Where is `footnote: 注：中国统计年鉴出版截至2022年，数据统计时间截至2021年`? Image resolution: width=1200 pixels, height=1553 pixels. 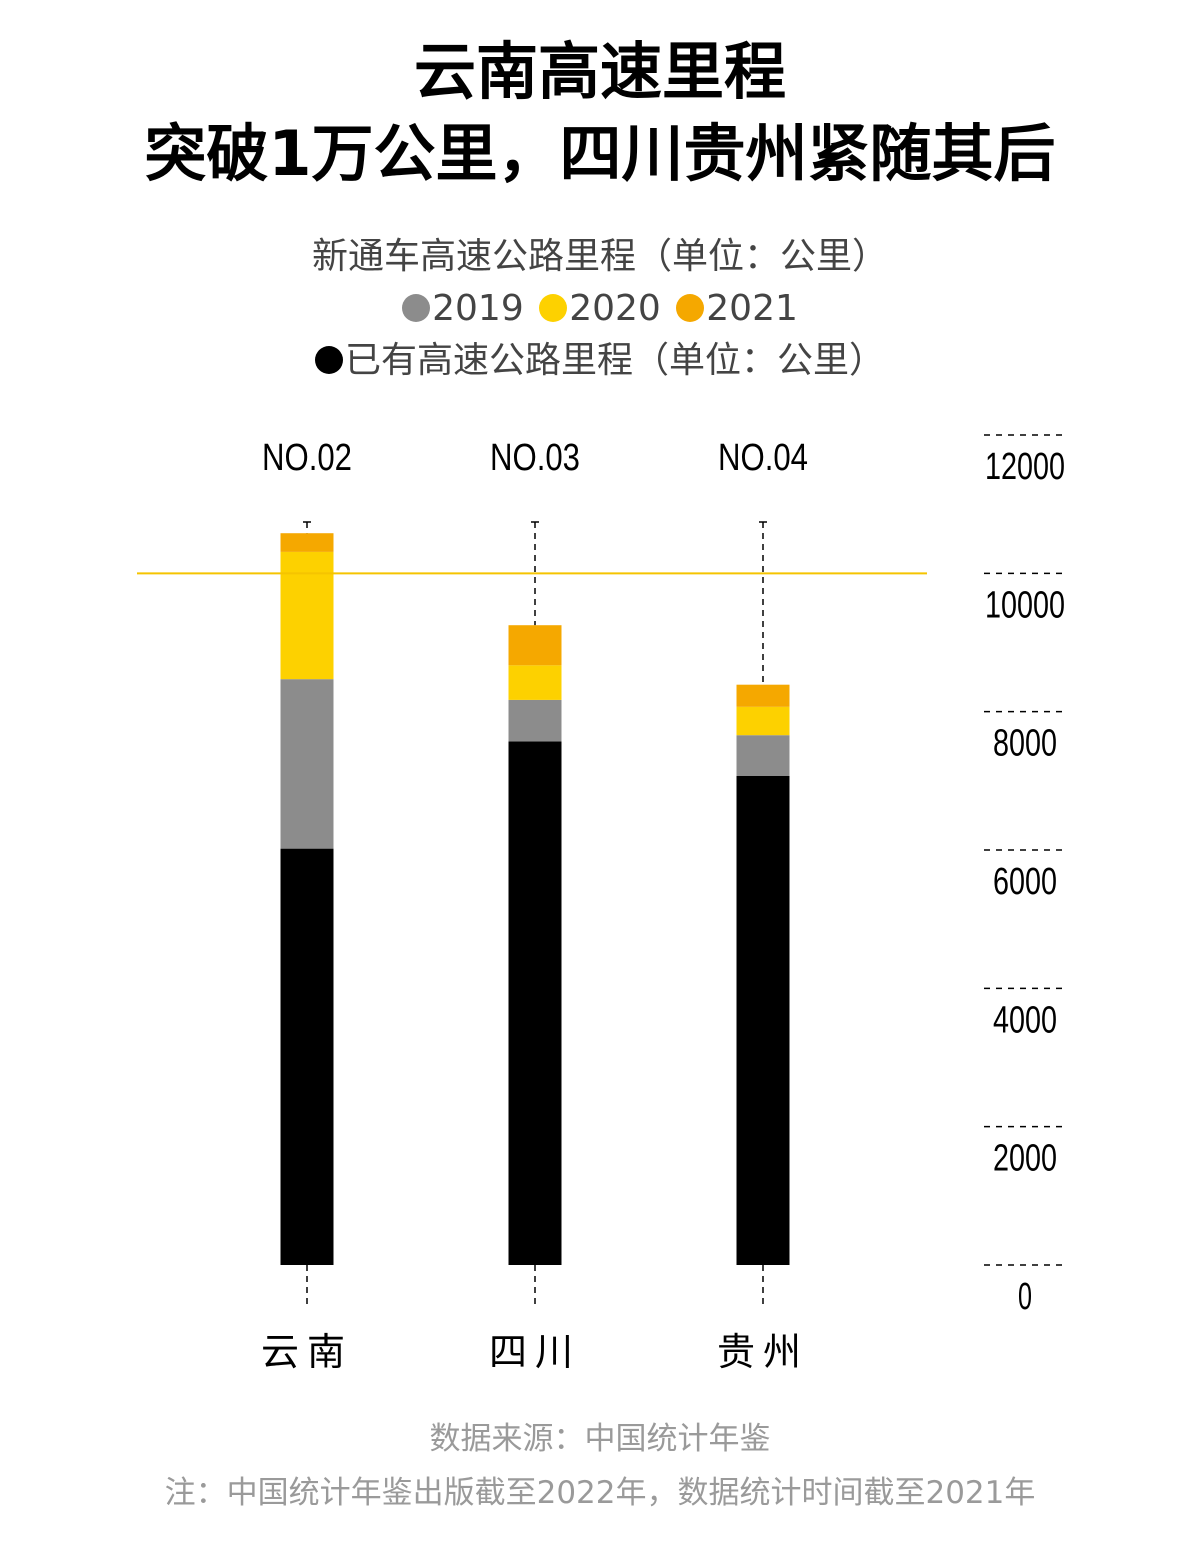 footnote: 注：中国统计年鉴出版截至2022年，数据统计时间截至2021年 is located at coordinates (600, 1493).